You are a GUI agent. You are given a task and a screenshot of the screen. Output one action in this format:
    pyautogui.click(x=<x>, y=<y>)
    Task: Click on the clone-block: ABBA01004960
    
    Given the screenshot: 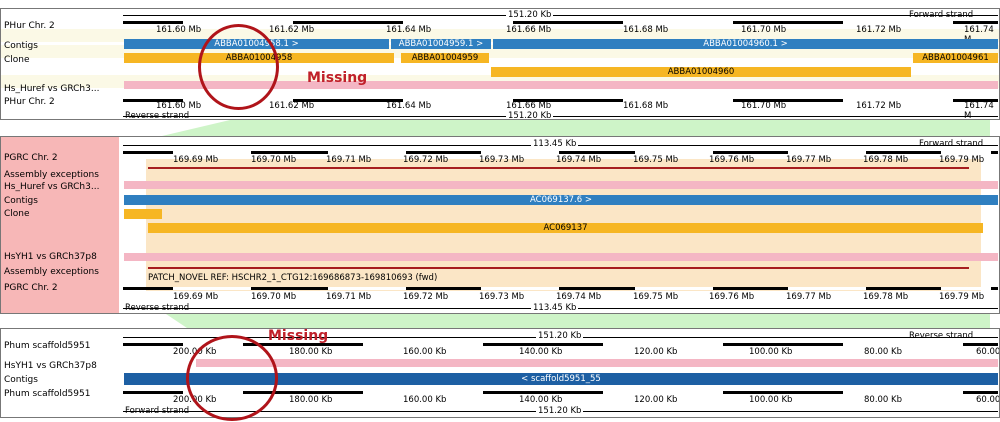 What is the action you would take?
    pyautogui.click(x=701, y=72)
    